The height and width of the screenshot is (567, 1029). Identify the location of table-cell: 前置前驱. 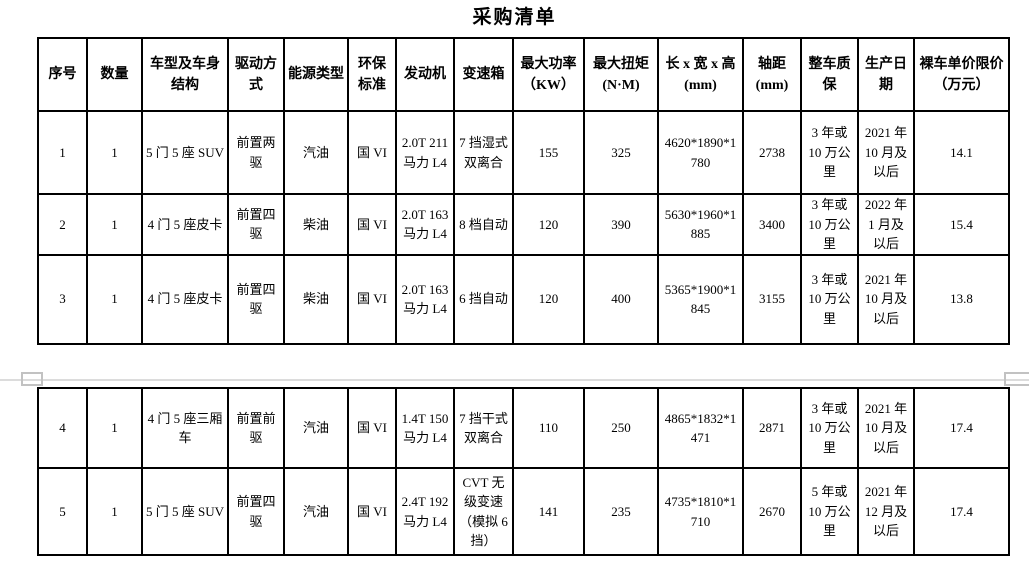
(256, 428).